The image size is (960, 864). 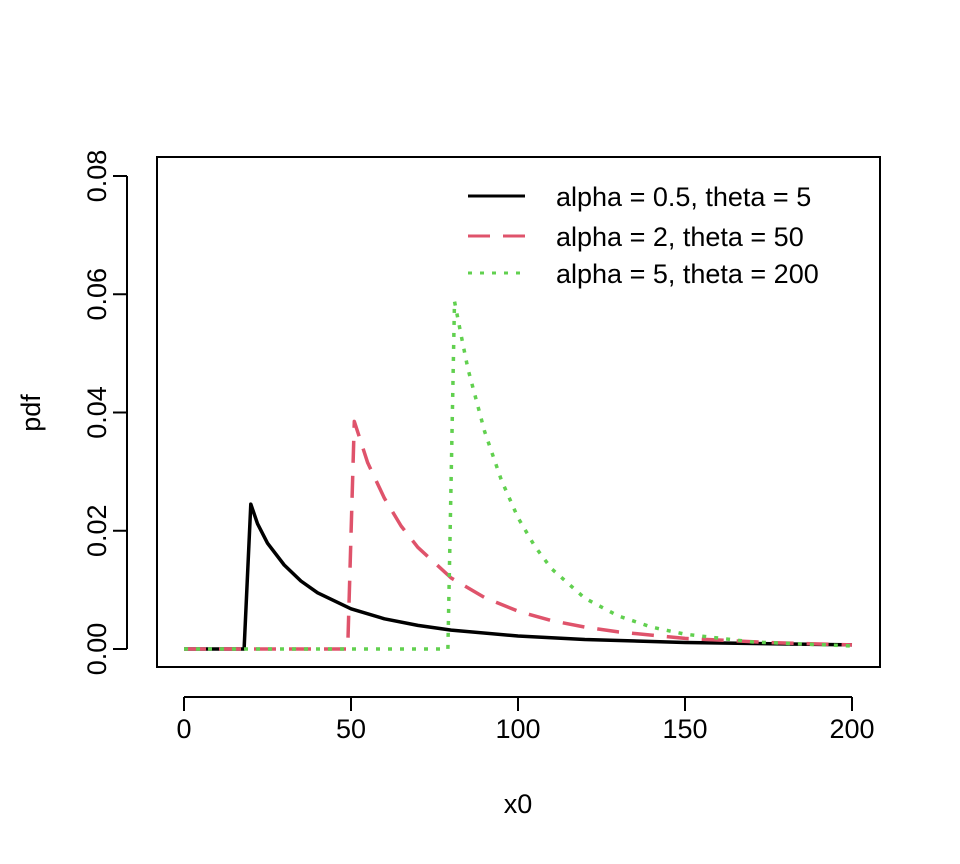 What do you see at coordinates (687, 274) in the screenshot?
I see `legend-label-series-3: alpha = 5, theta = 200` at bounding box center [687, 274].